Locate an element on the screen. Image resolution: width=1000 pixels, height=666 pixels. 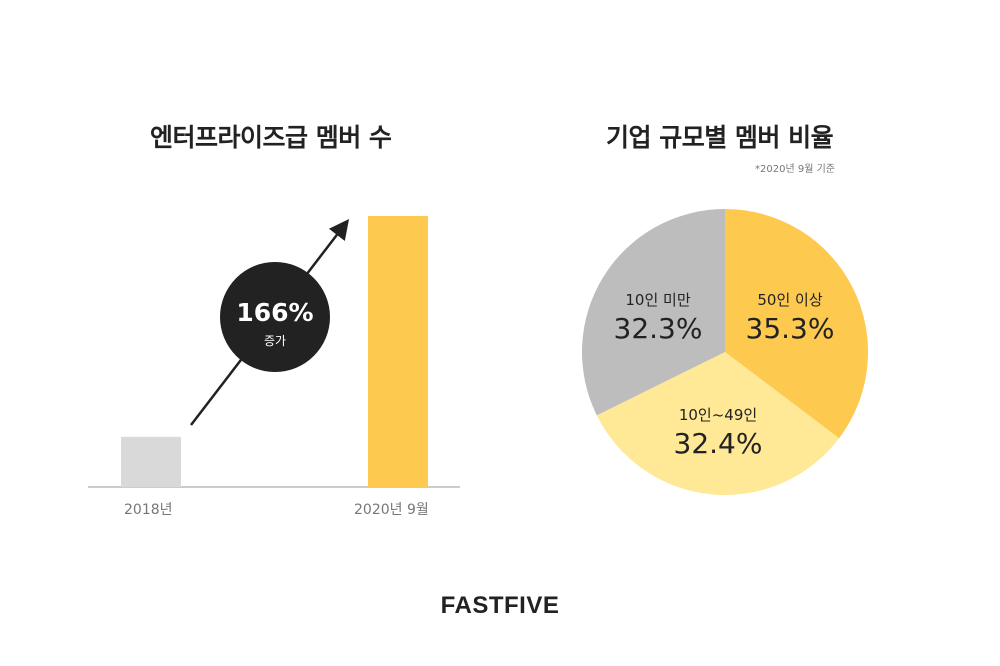
pie-slice-label-1: 10인~49인 is located at coordinates (718, 415).